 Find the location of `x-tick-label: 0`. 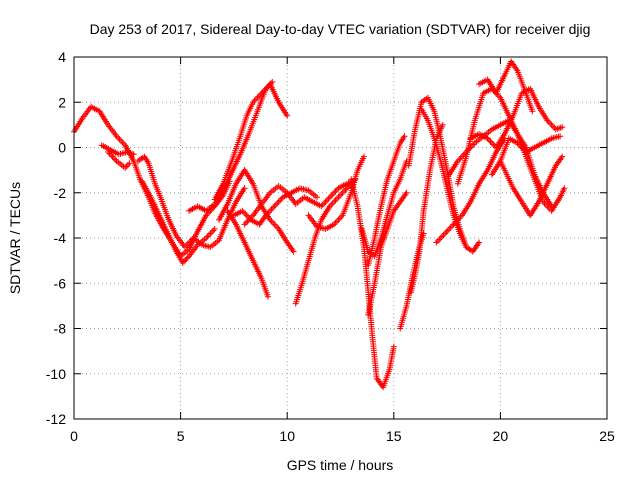

x-tick-label: 0 is located at coordinates (74, 436).